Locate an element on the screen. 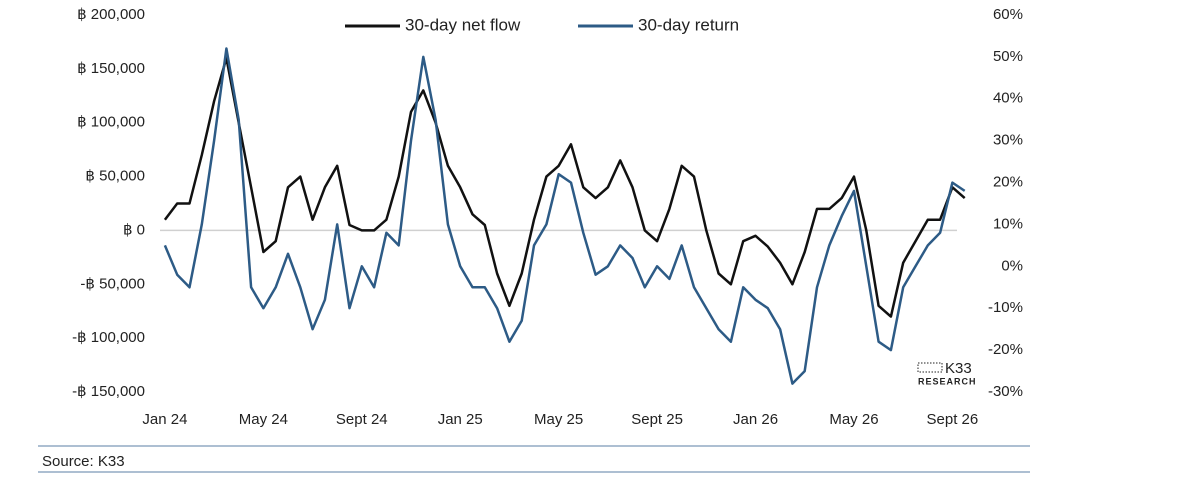  x-tick-label: Sept 26 is located at coordinates (953, 419).